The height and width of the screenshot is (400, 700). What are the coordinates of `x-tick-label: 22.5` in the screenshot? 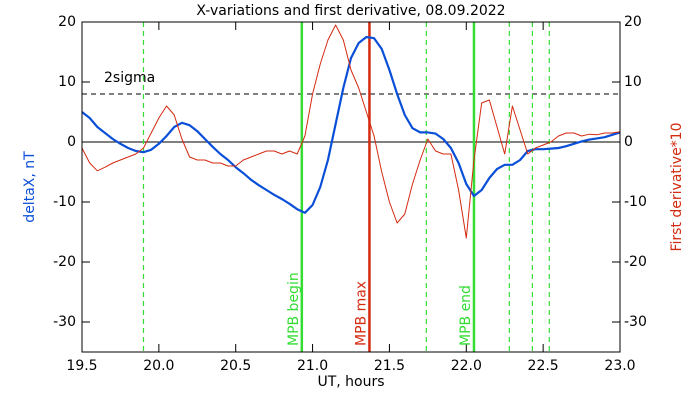 It's located at (543, 366).